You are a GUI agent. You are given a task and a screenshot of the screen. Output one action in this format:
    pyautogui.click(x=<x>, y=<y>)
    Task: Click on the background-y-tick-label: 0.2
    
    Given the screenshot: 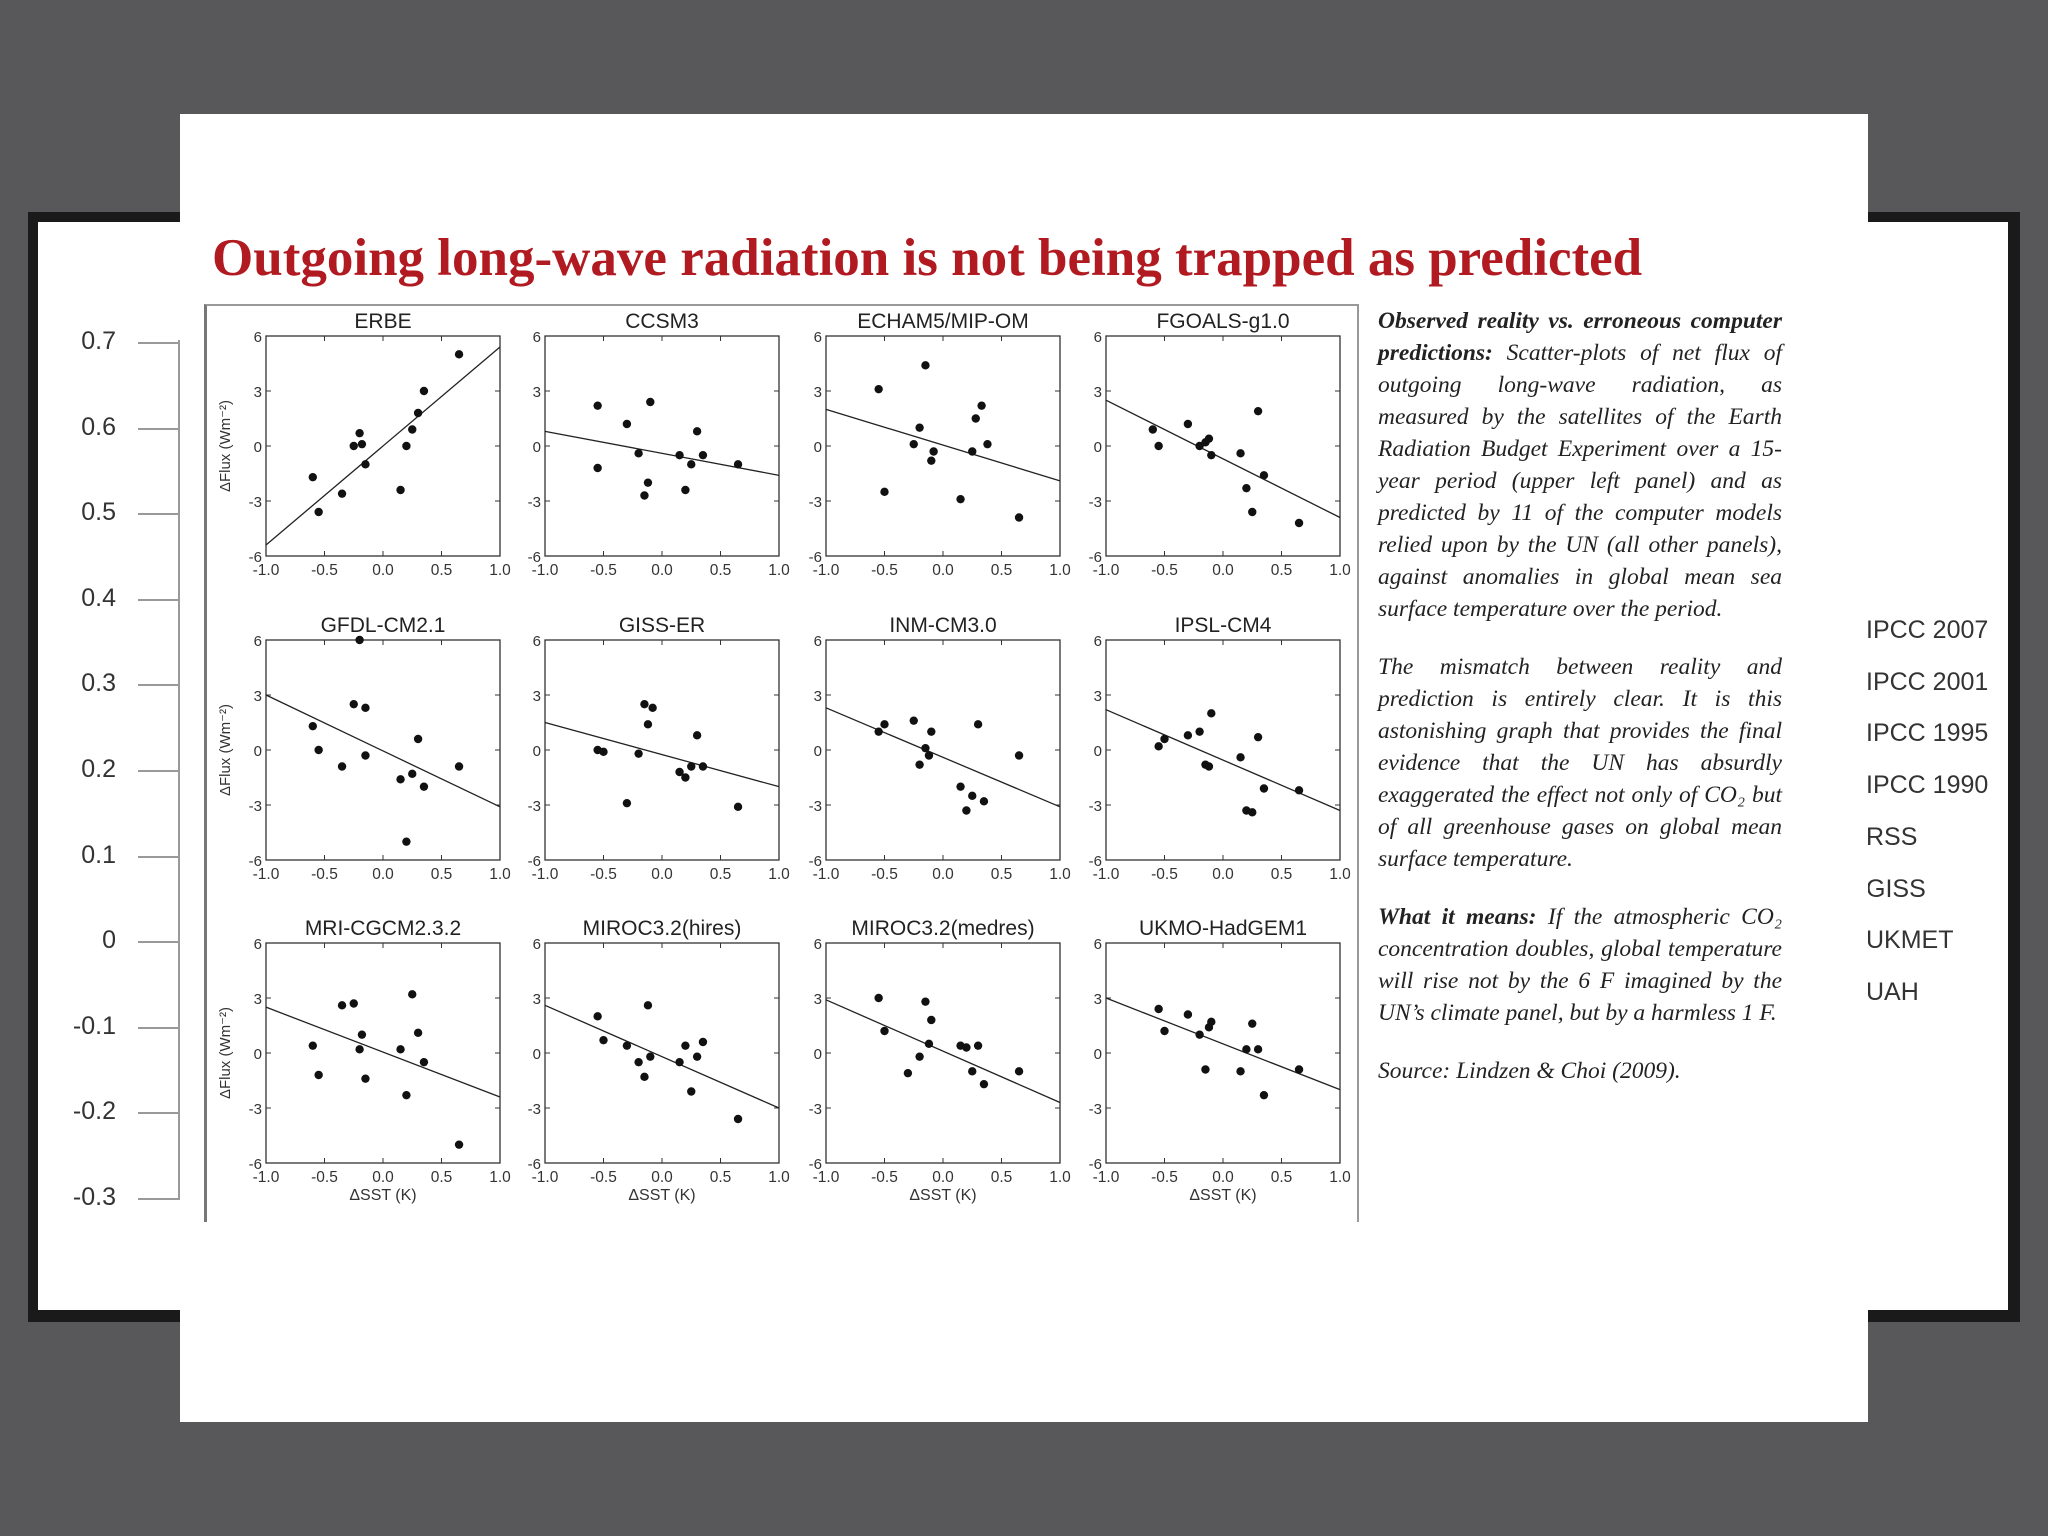 What is the action you would take?
    pyautogui.click(x=98, y=769)
    